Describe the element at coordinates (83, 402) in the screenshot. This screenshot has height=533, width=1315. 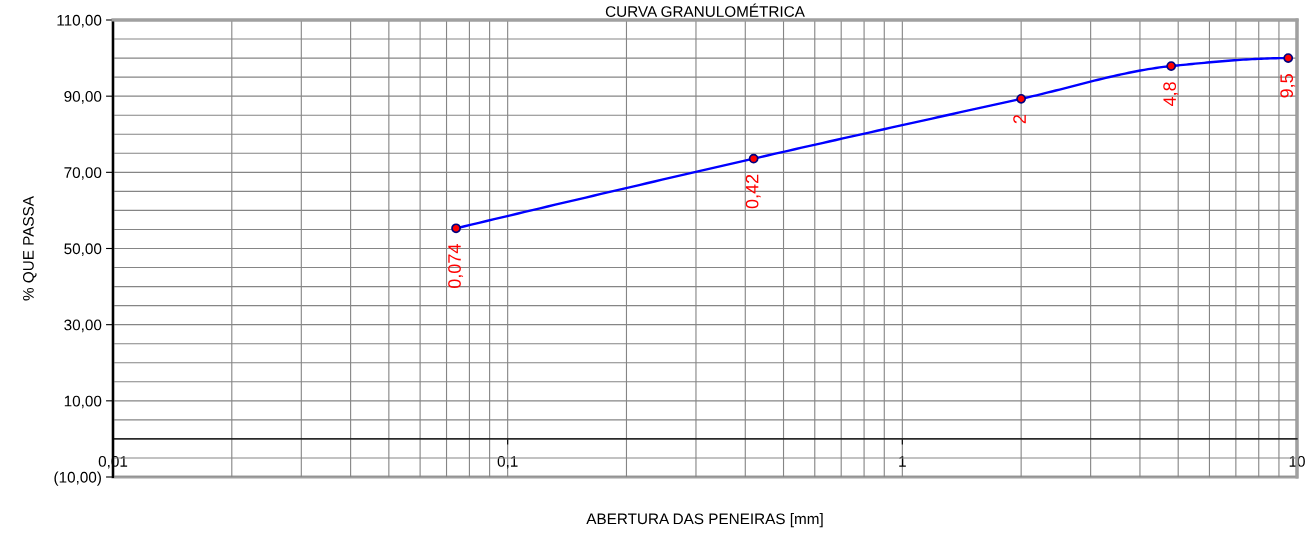
I see `y-tick-label: 10,00` at that location.